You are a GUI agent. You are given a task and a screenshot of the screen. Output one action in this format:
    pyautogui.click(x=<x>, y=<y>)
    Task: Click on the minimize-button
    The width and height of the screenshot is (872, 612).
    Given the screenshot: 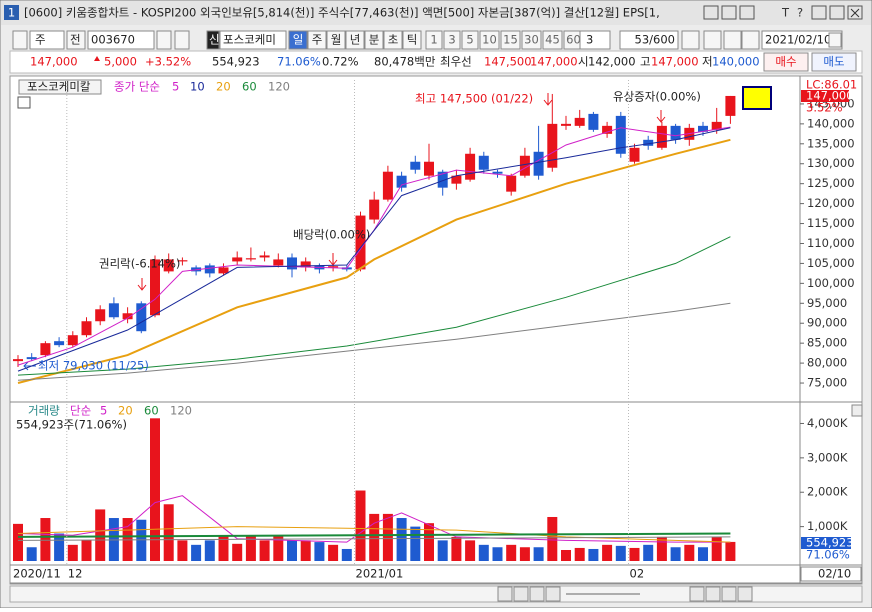 What is the action you would take?
    pyautogui.click(x=819, y=12)
    